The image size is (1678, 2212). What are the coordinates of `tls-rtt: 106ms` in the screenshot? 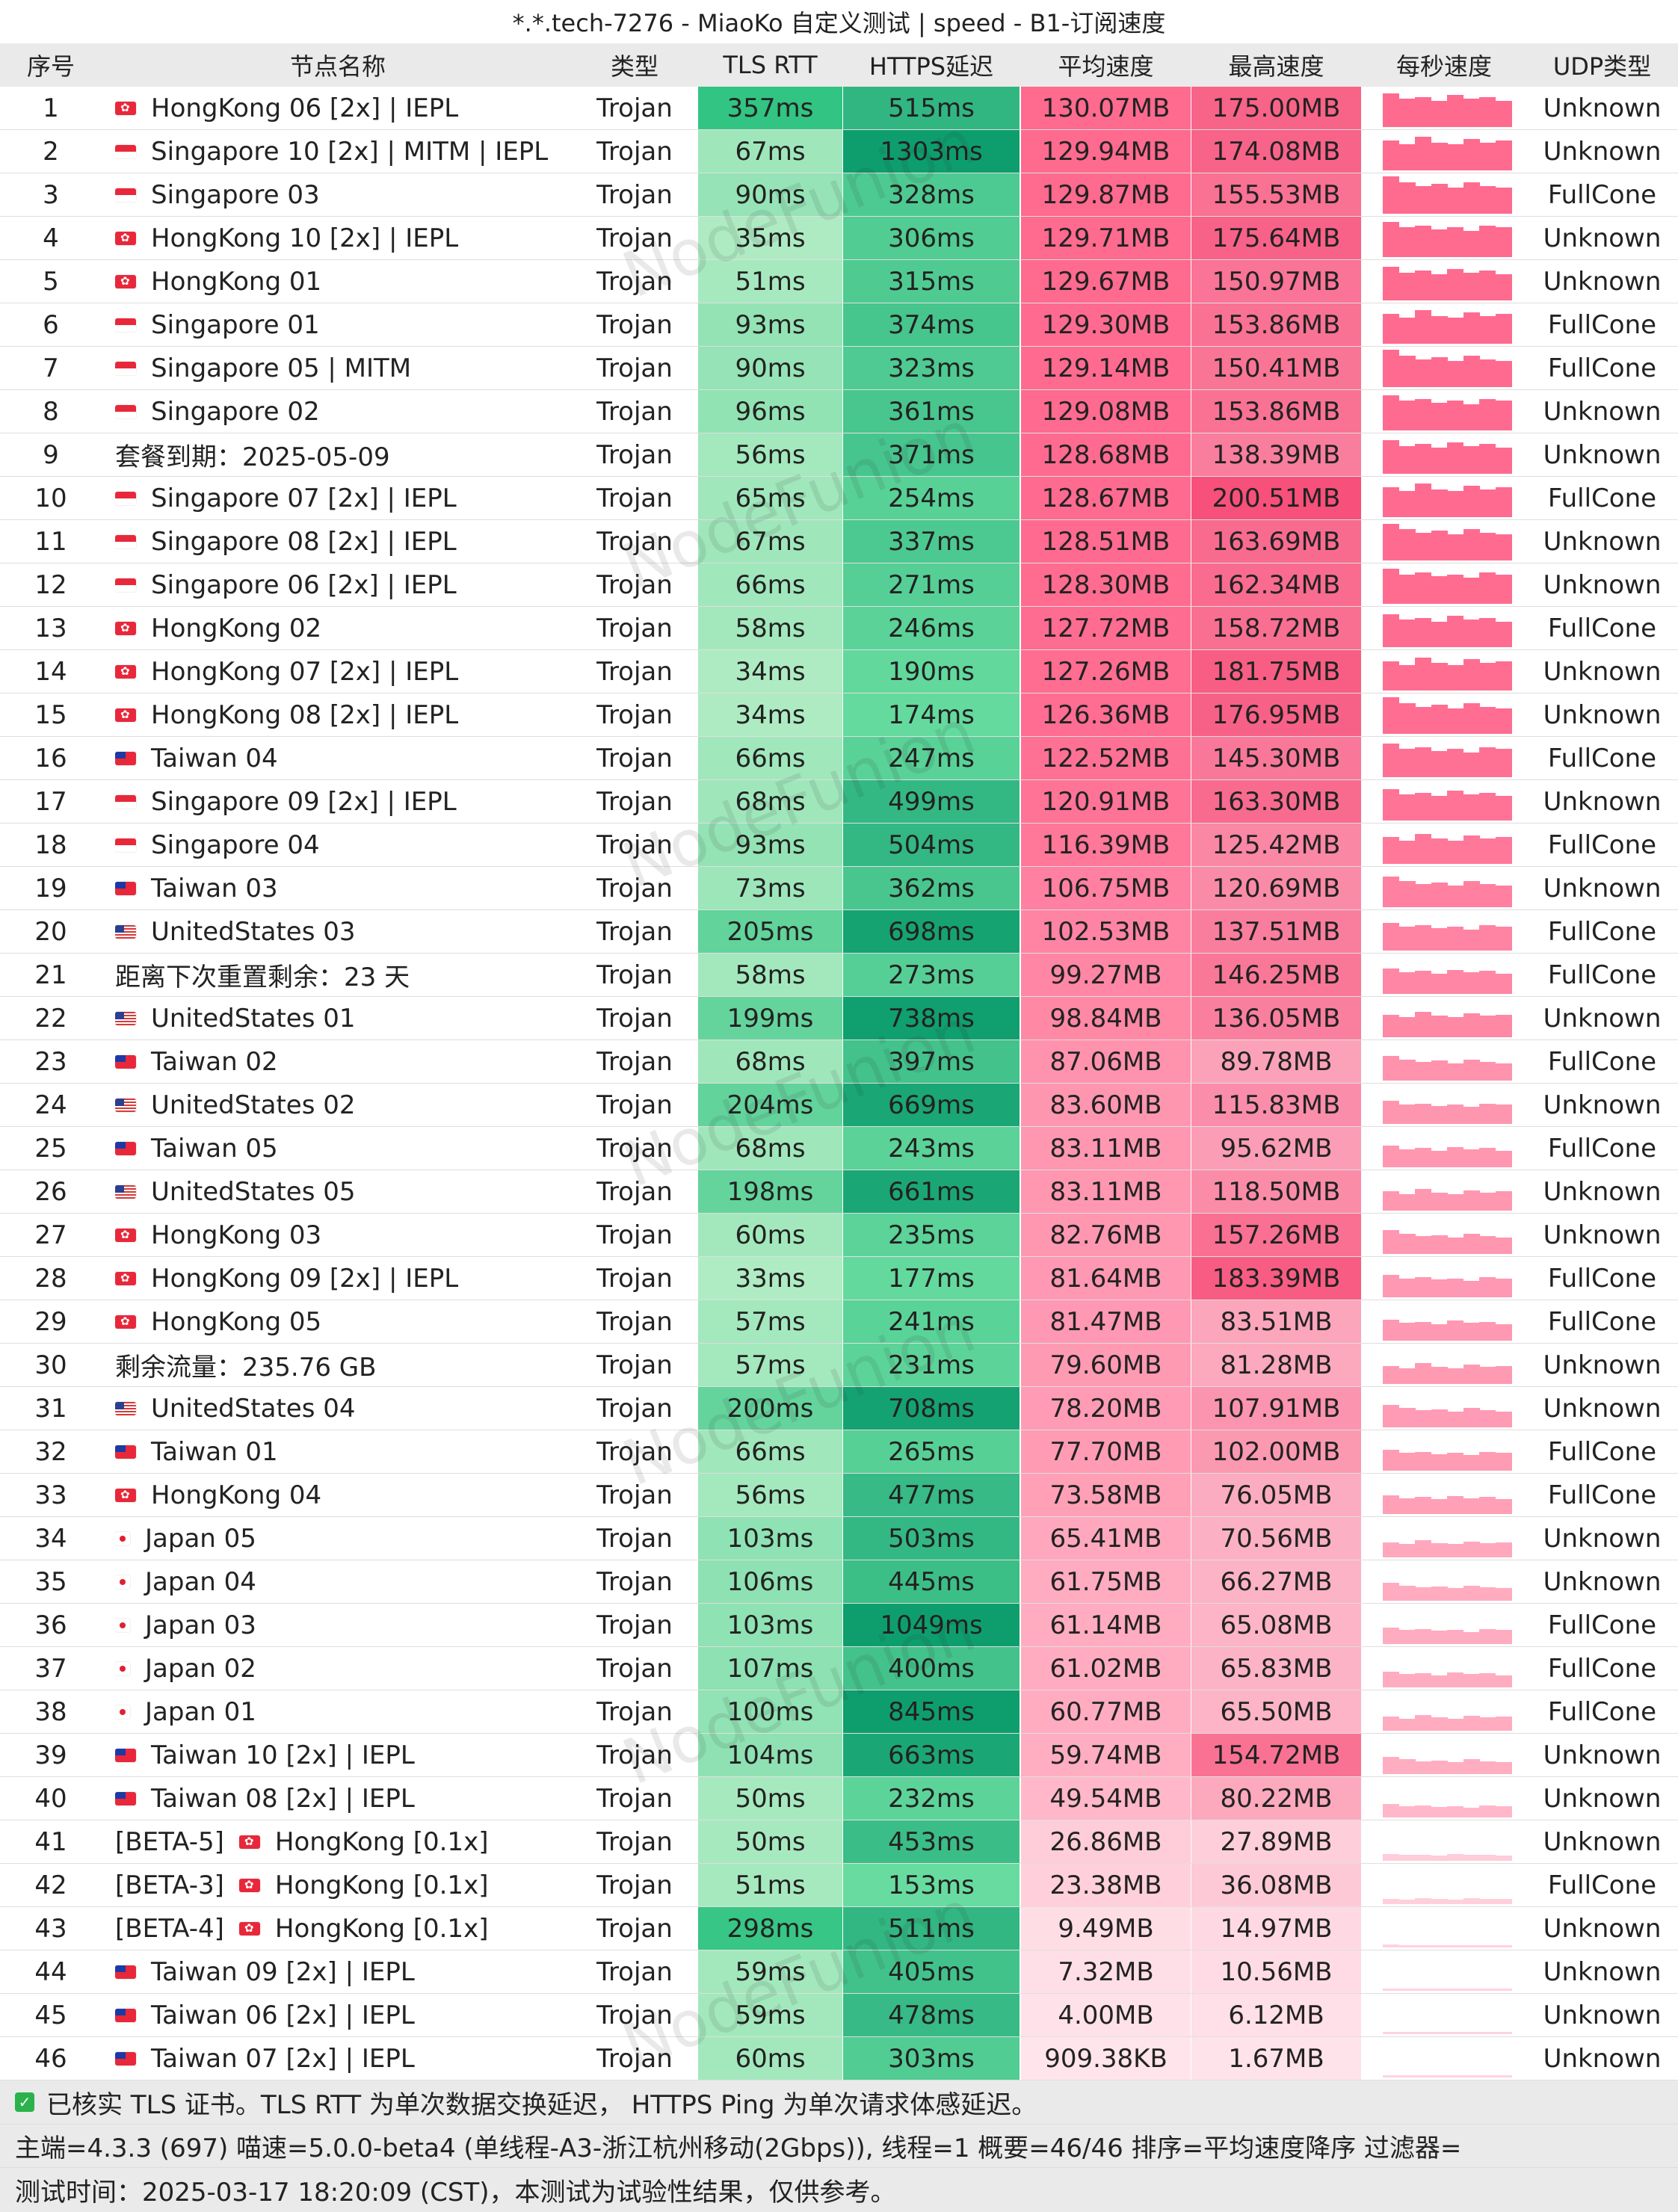 It's located at (770, 1581).